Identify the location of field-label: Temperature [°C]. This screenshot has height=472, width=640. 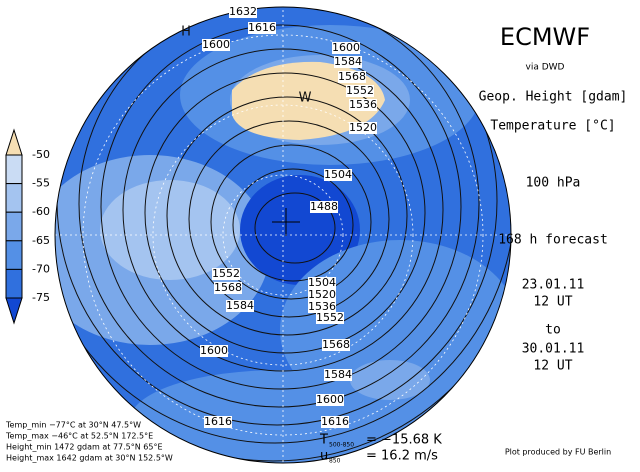
(552, 126).